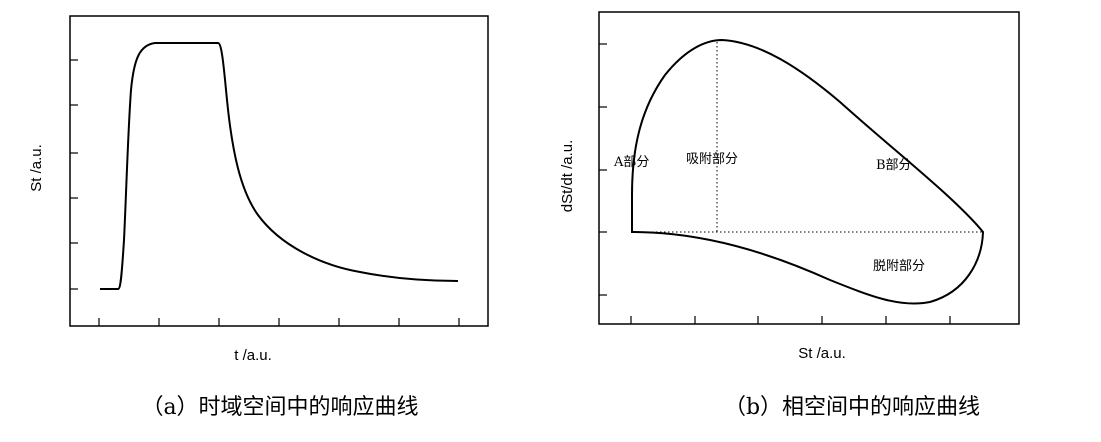  Describe the element at coordinates (894, 165) in the screenshot. I see `b-part-label: B部分` at that location.